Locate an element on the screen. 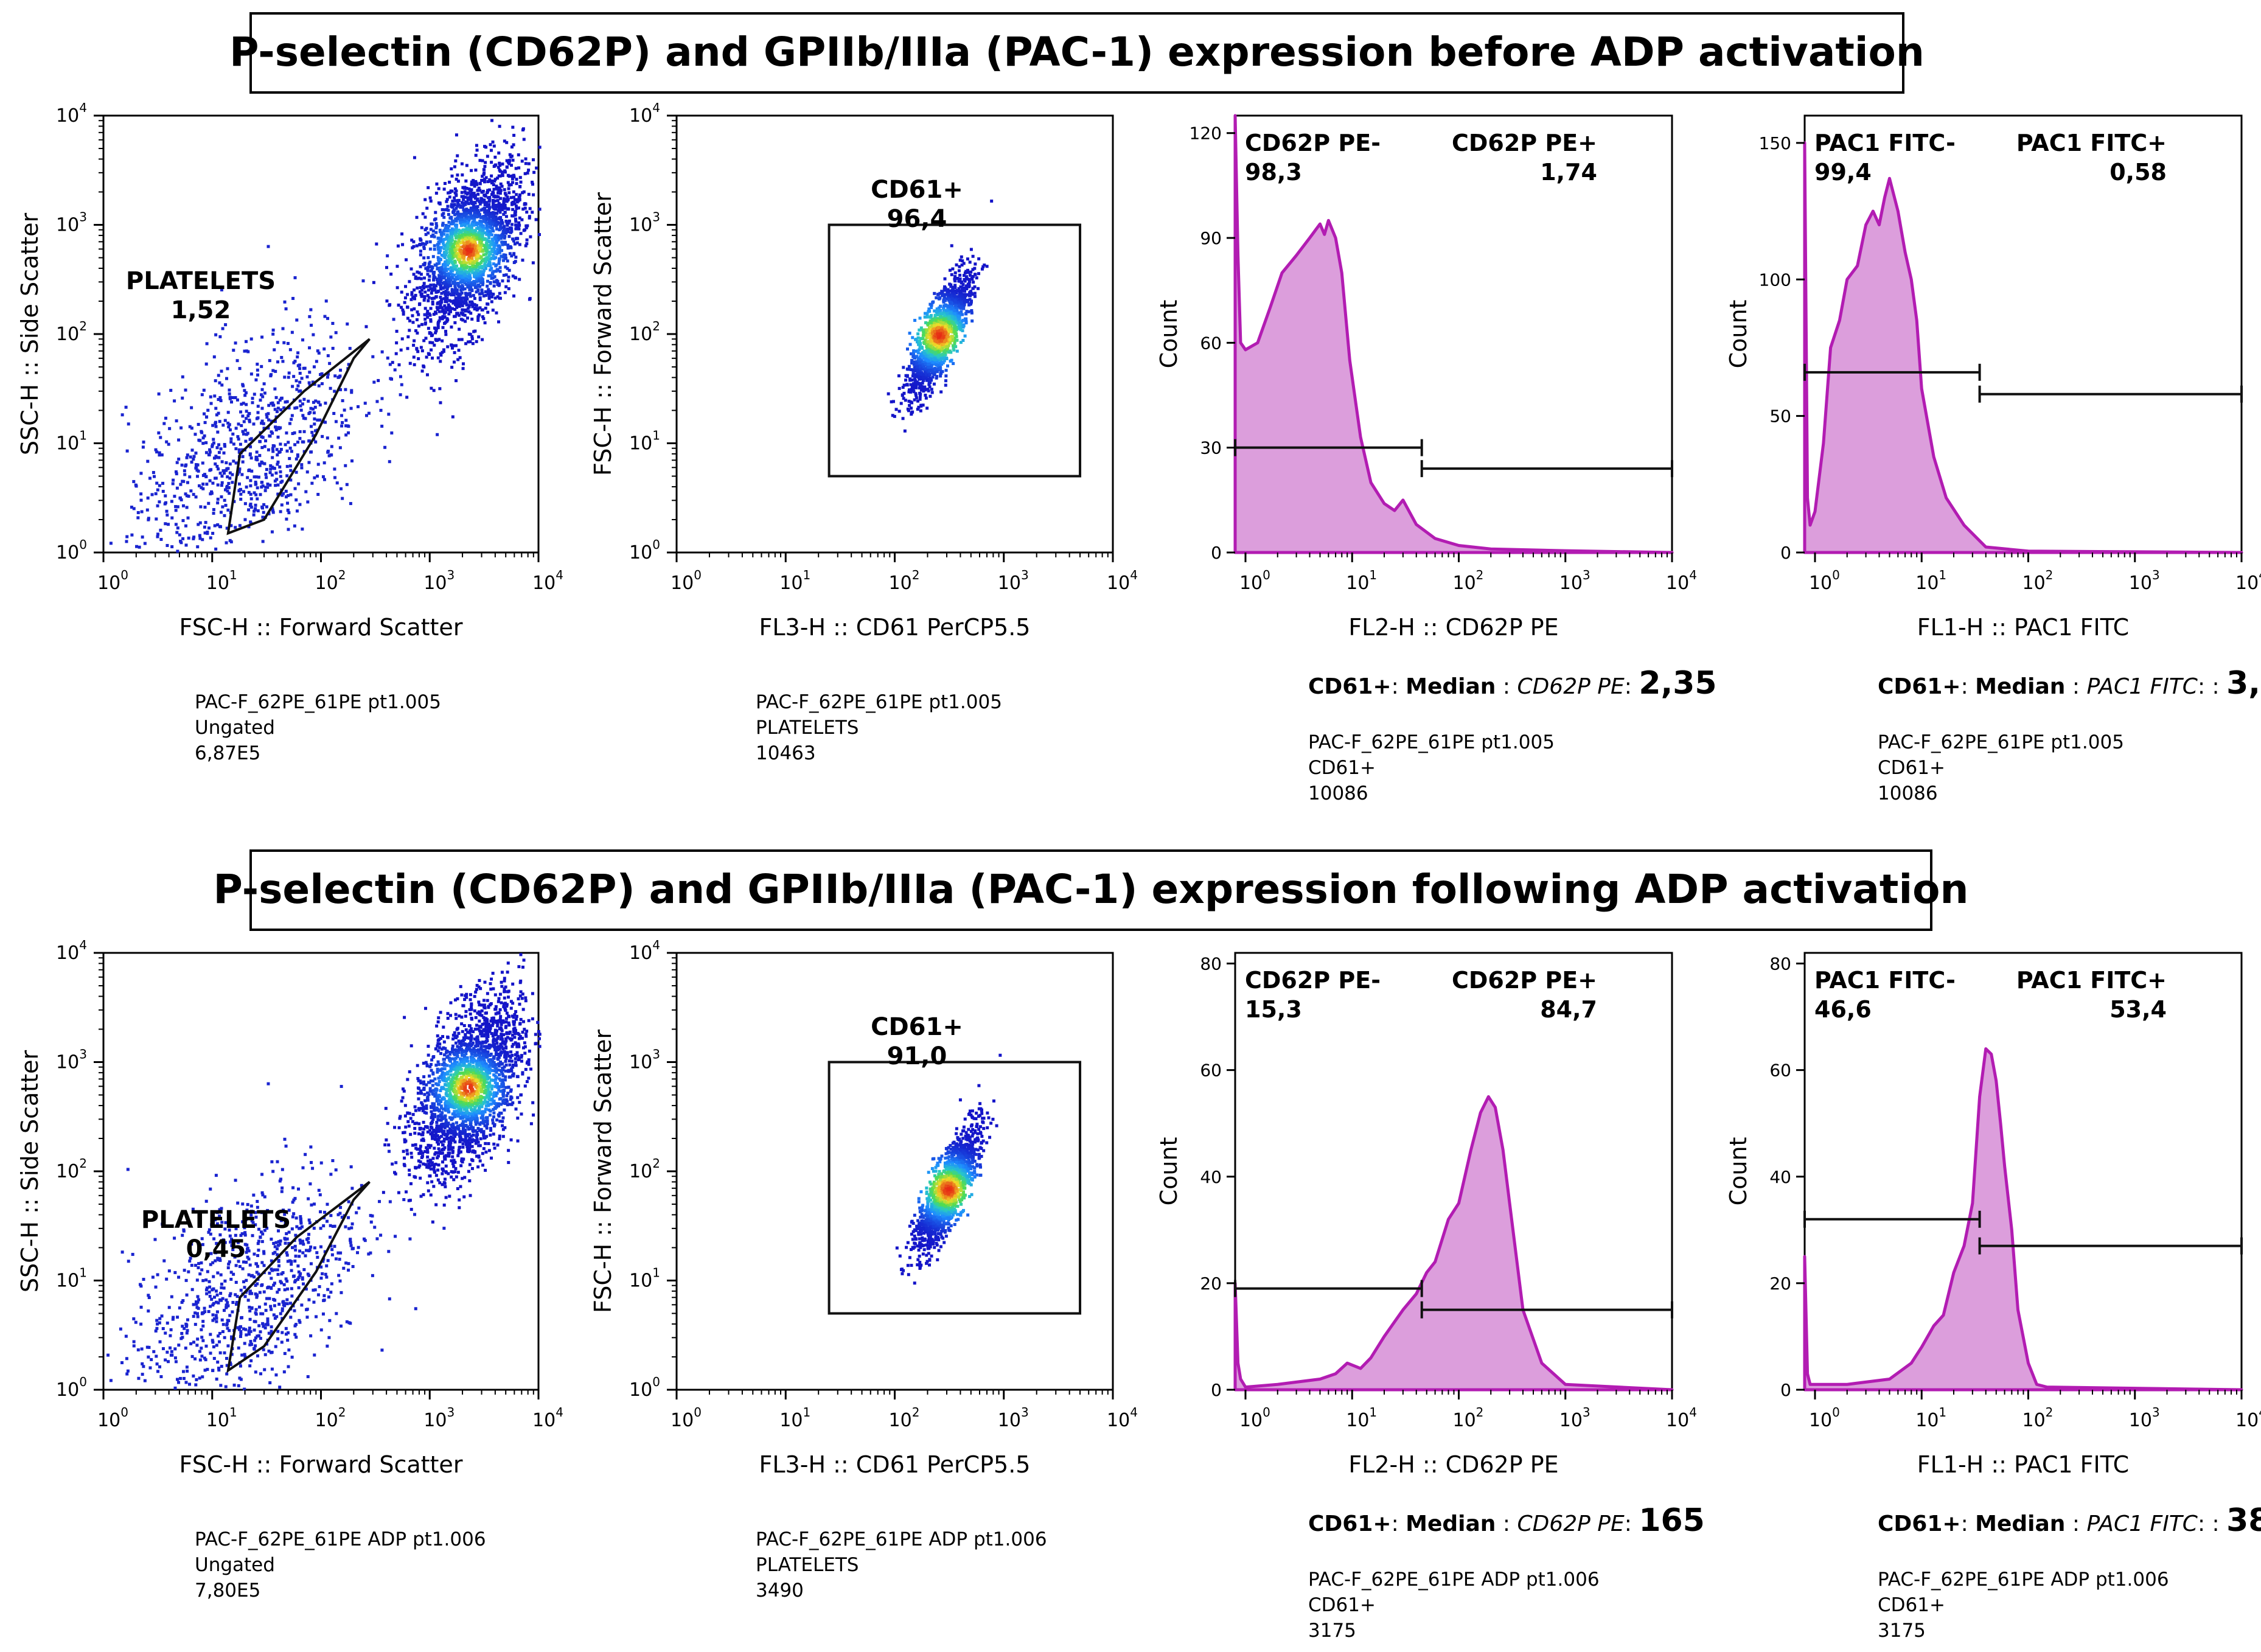 This screenshot has width=2261, height=1652. row0-p2-x-tick-exp: 0 is located at coordinates (1266, 575).